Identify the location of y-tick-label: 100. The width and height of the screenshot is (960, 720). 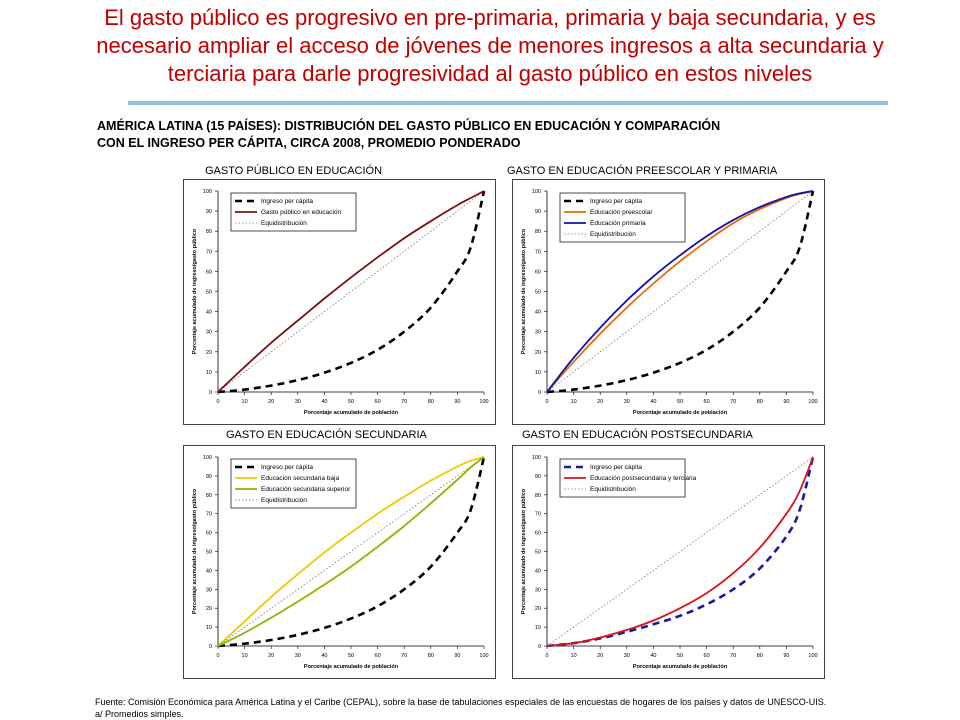
(536, 458).